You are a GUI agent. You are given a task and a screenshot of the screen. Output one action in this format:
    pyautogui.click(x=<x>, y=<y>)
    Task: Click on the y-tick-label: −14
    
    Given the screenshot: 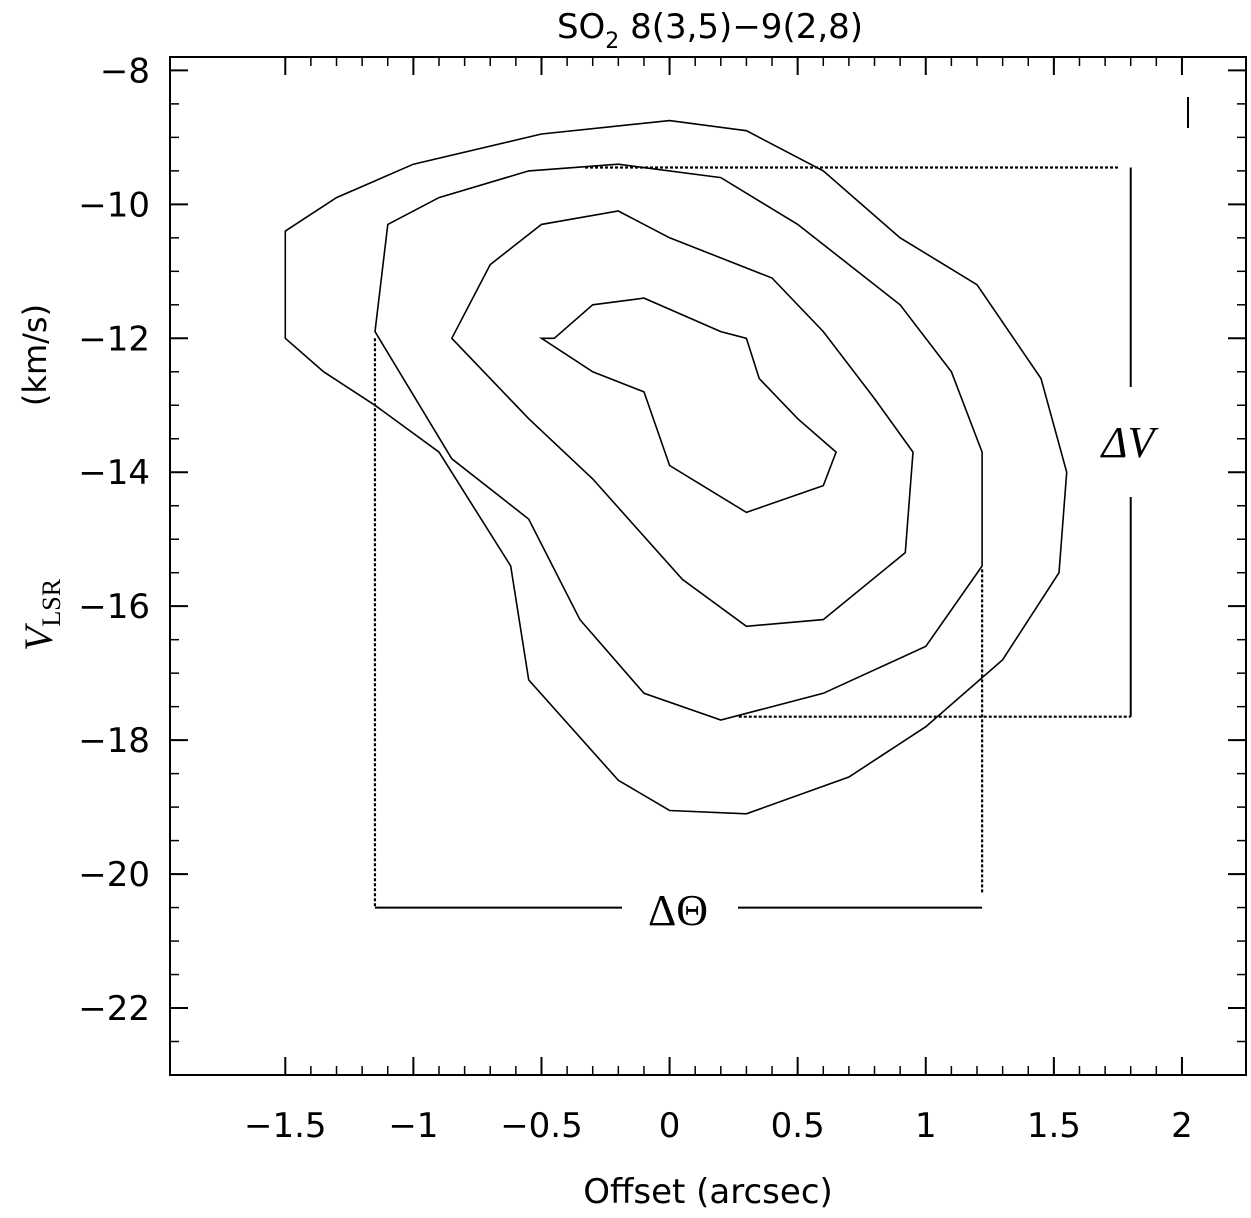 What is the action you would take?
    pyautogui.click(x=114, y=473)
    